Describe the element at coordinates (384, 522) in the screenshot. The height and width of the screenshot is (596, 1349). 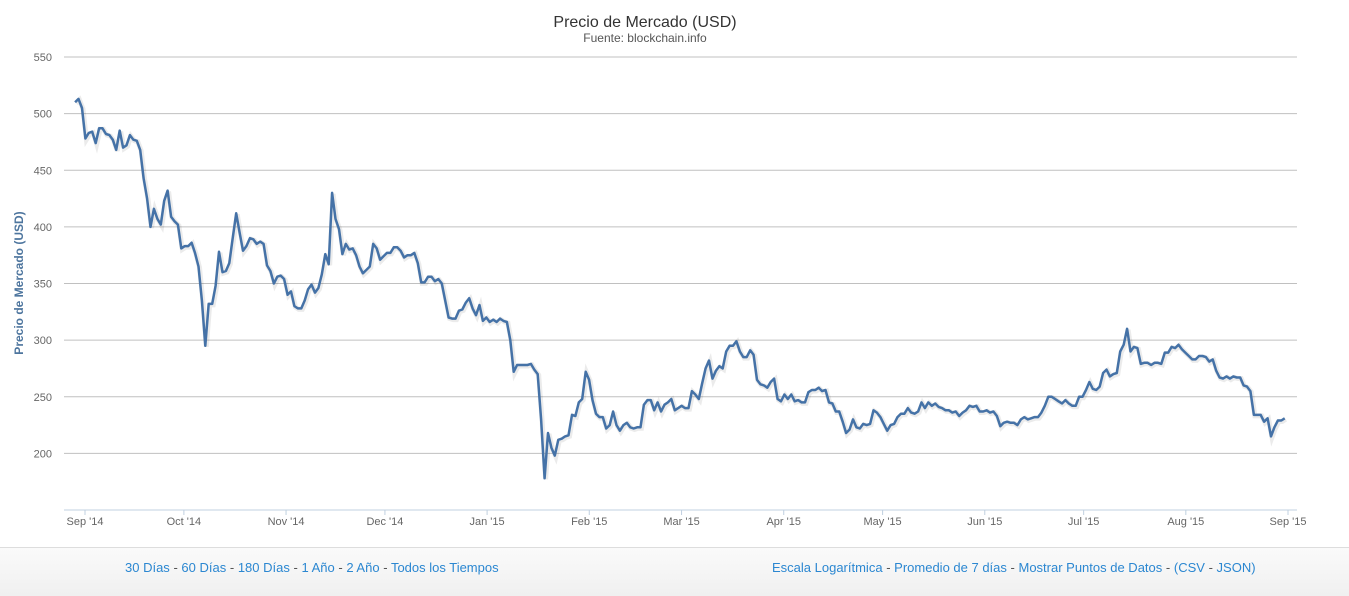
I see `x-tick-label: Dec '14` at that location.